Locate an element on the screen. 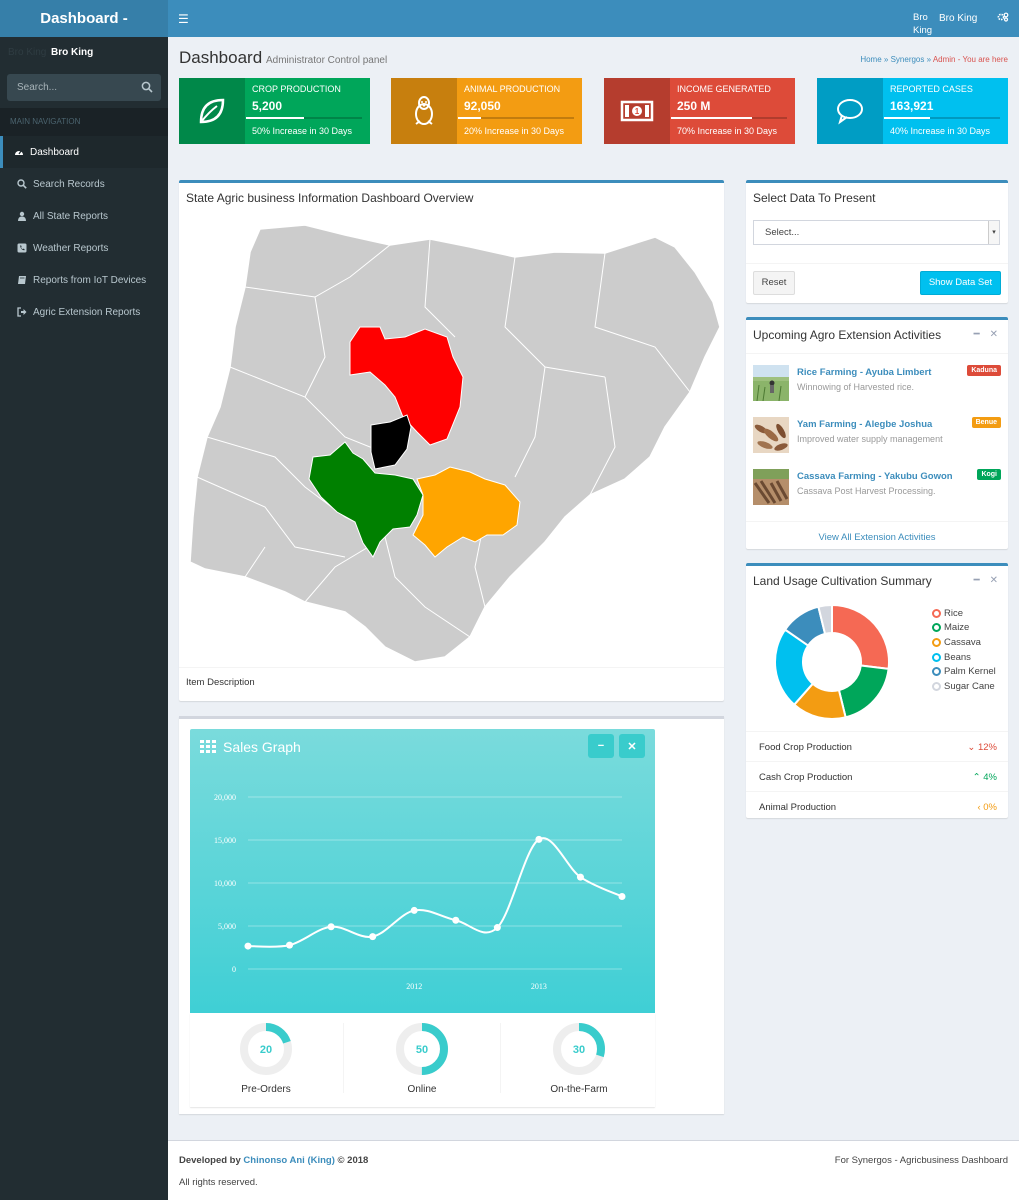 This screenshot has height=1200, width=1019. pie-slice-maize is located at coordinates (863, 691).